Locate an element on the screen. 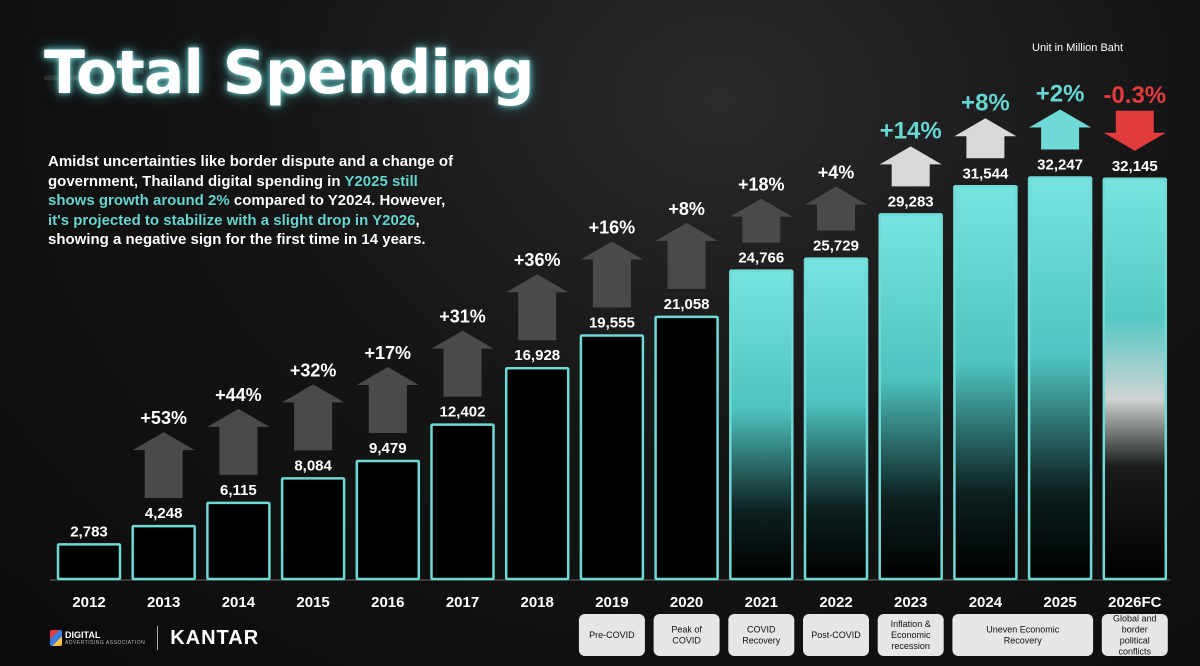  value-label-2024: 31,544 is located at coordinates (985, 173).